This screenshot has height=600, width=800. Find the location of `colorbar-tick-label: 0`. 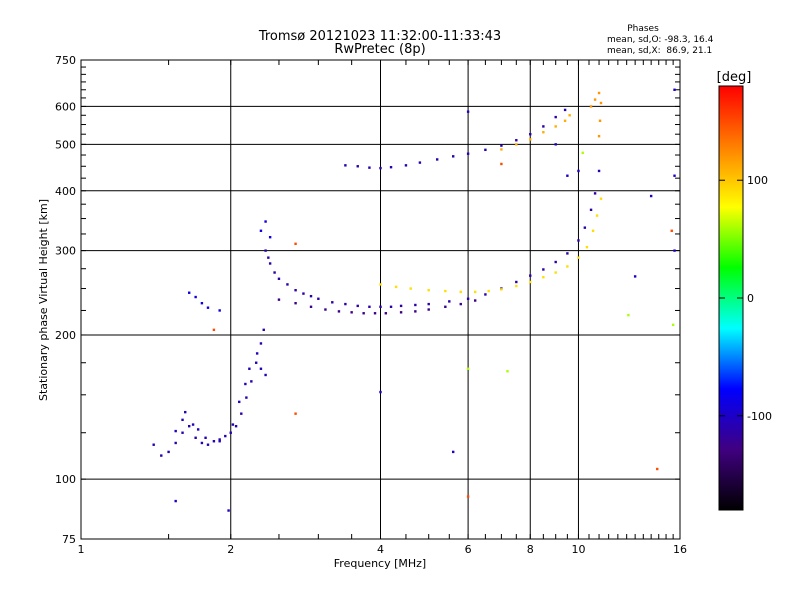

colorbar-tick-label: 0 is located at coordinates (750, 298).